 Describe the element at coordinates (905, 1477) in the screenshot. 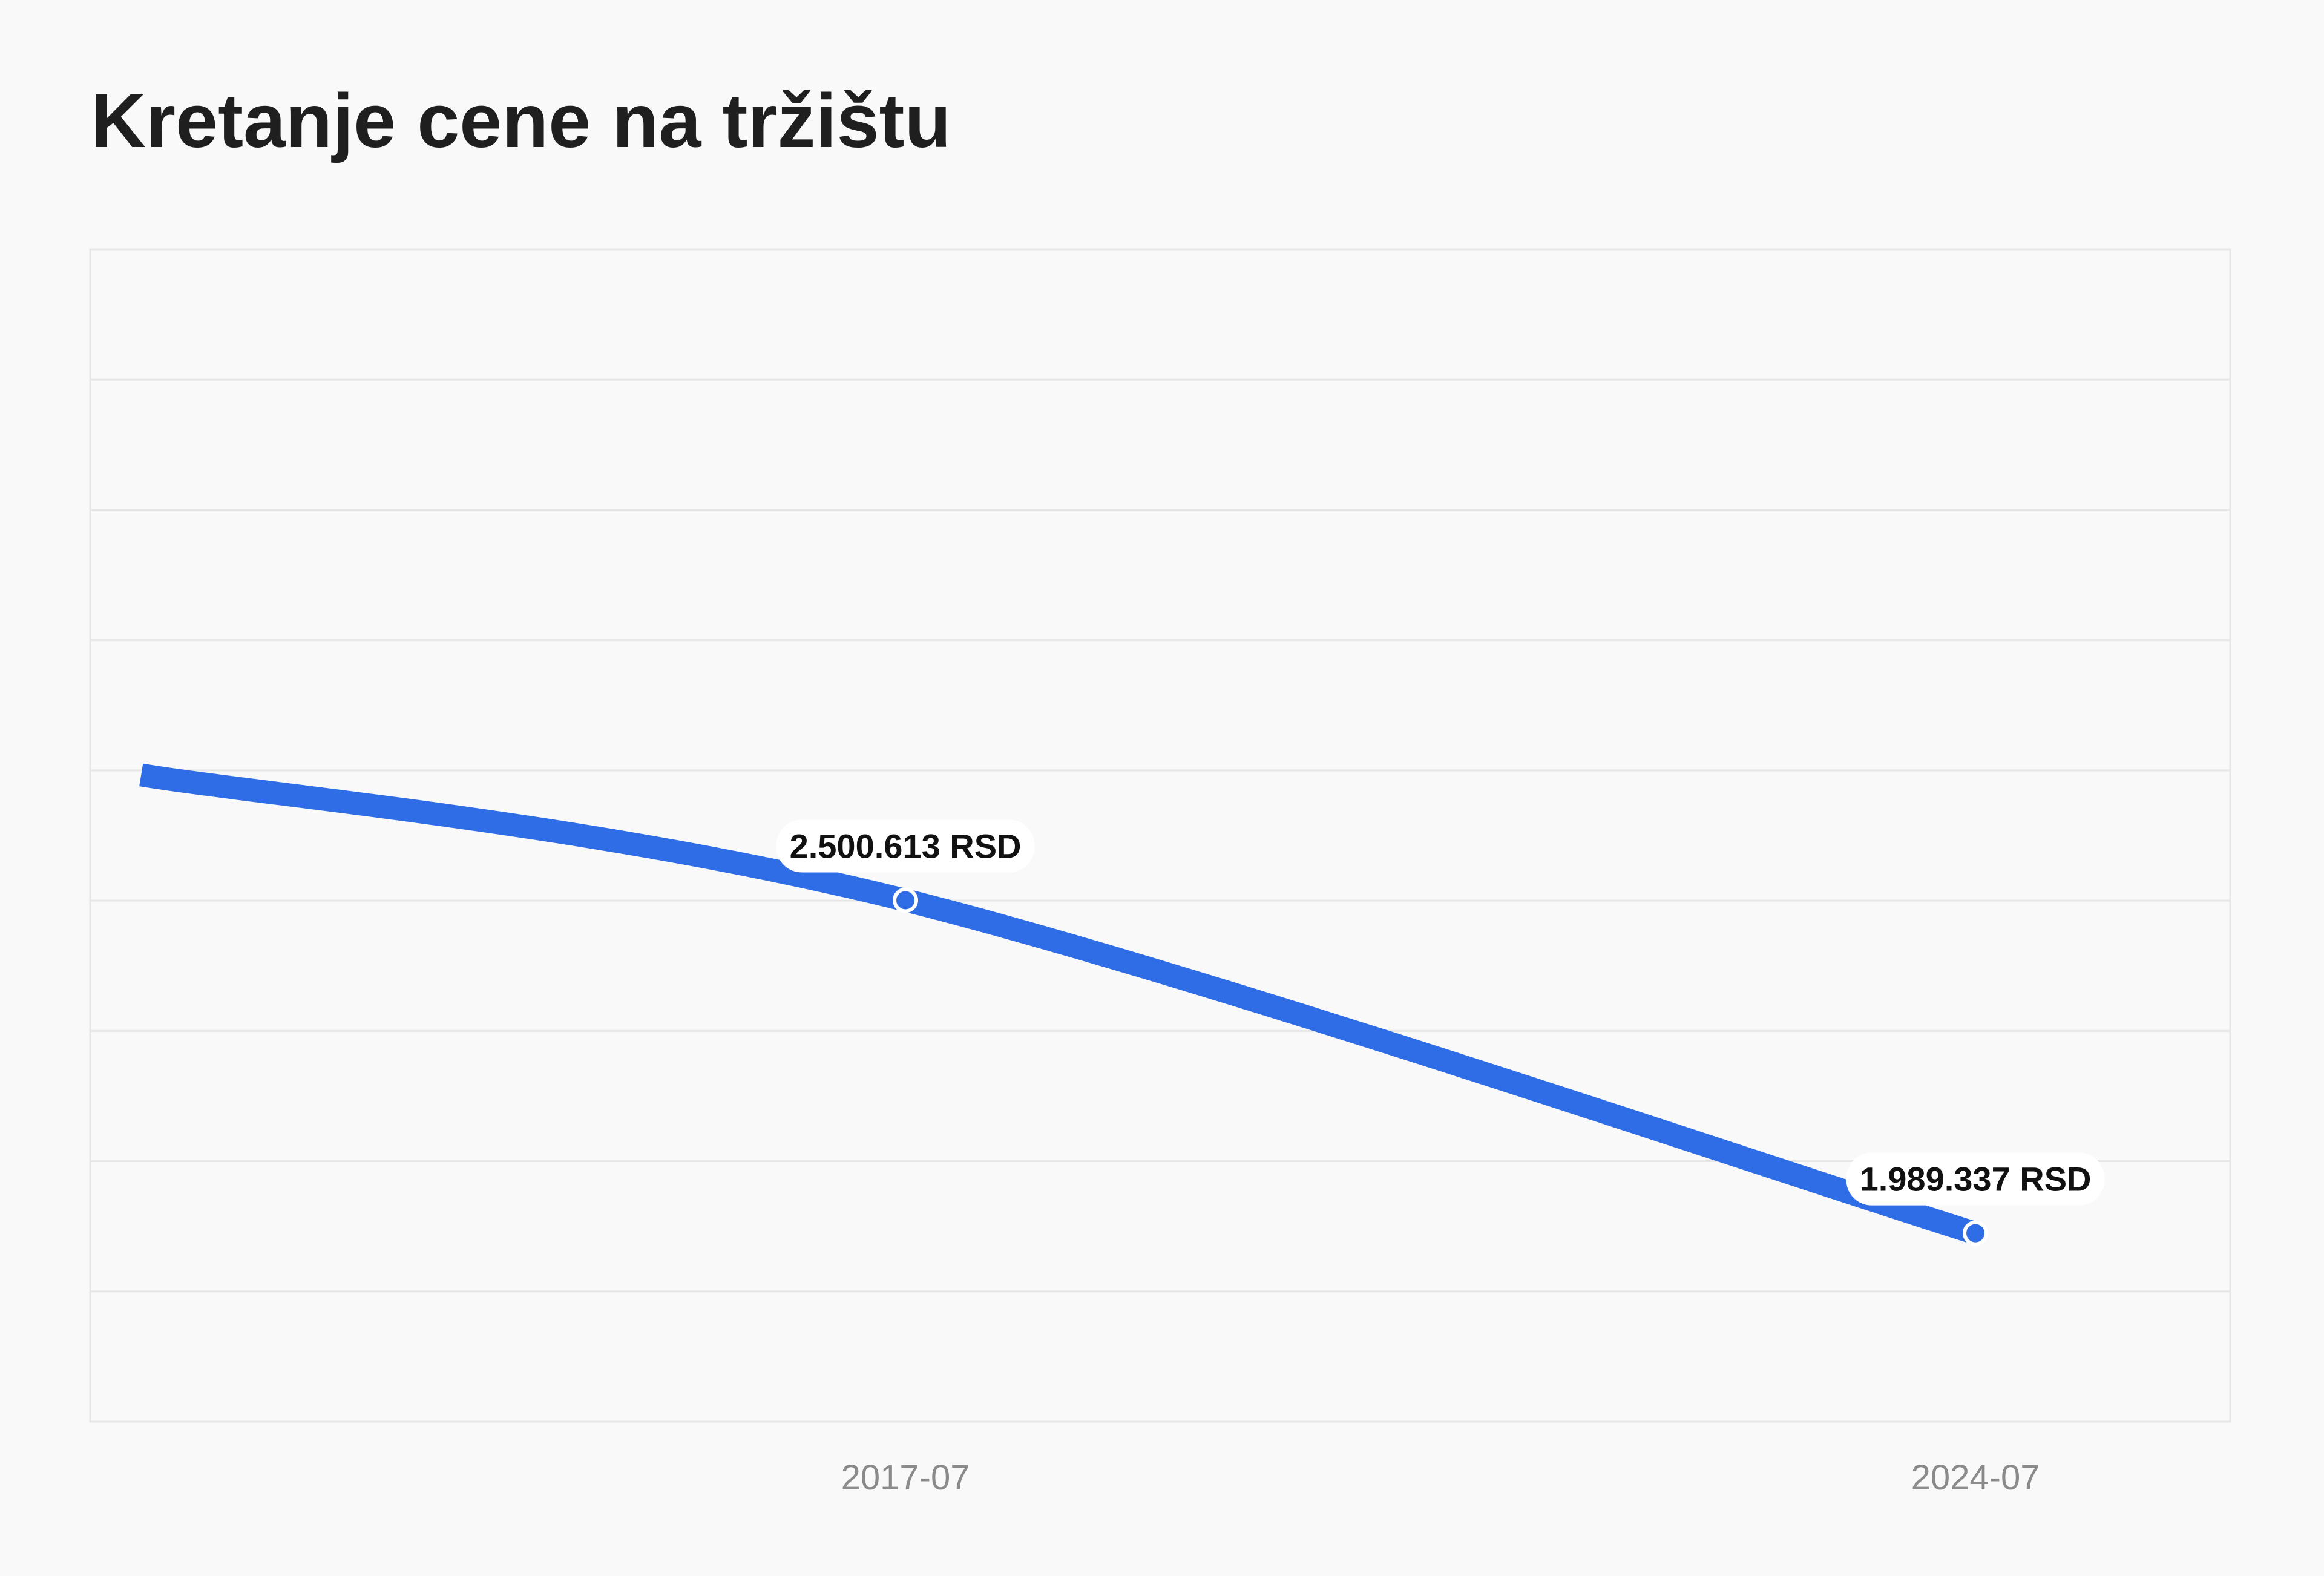

I see `x-tick-label: 2017-07` at that location.